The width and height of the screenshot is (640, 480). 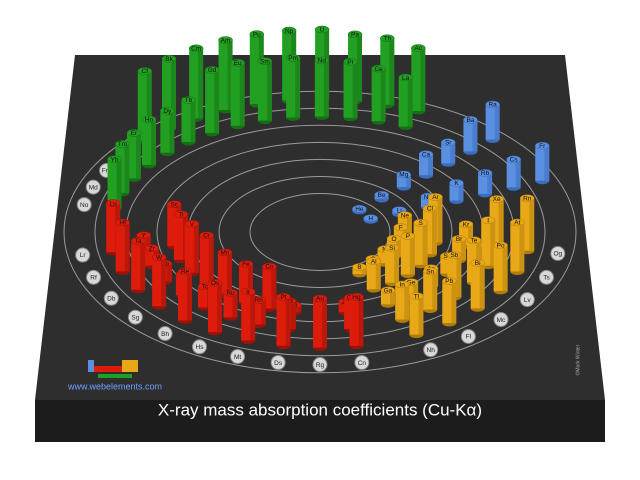 What do you see at coordinates (269, 267) in the screenshot?
I see `element-symbol: Co` at bounding box center [269, 267].